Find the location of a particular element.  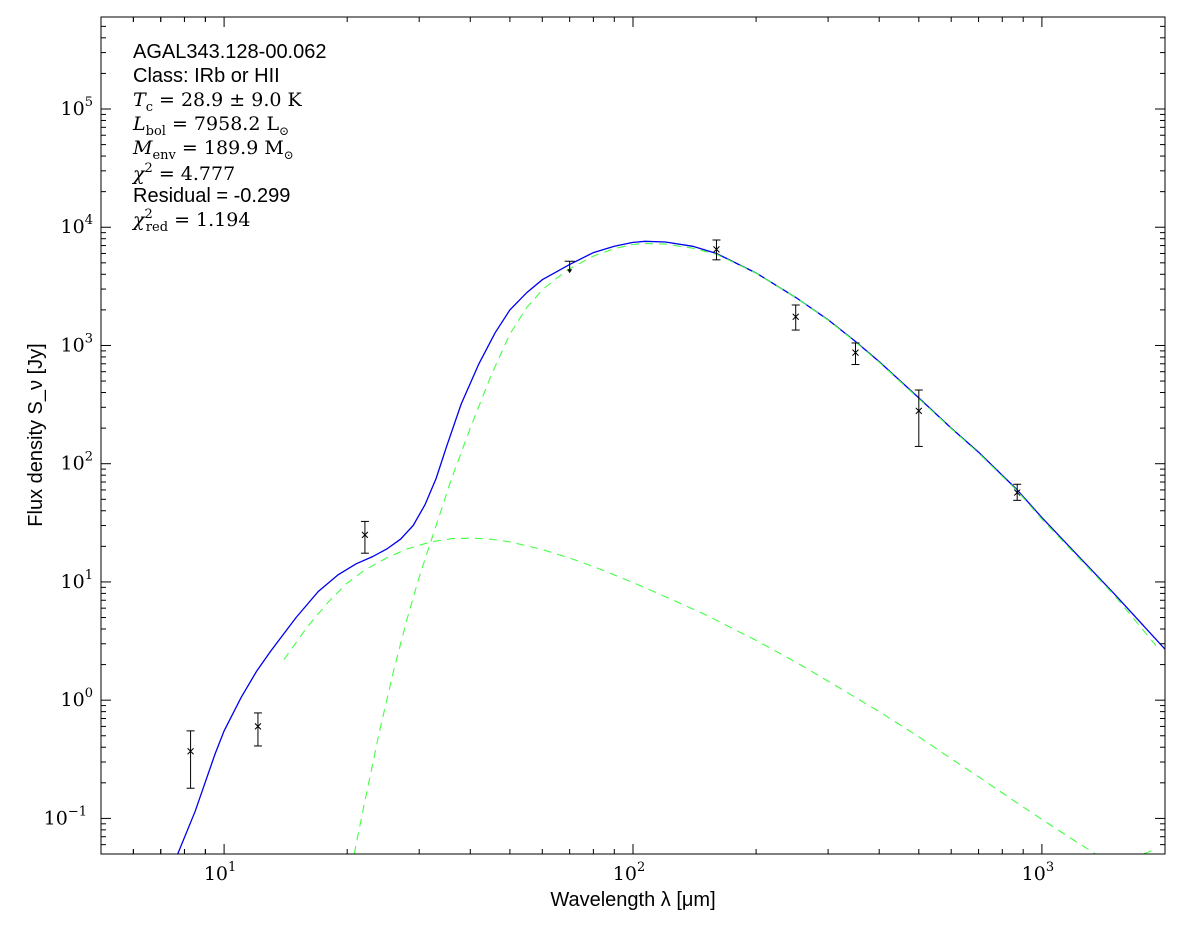

y-tick-label: 10² is located at coordinates (77, 462).